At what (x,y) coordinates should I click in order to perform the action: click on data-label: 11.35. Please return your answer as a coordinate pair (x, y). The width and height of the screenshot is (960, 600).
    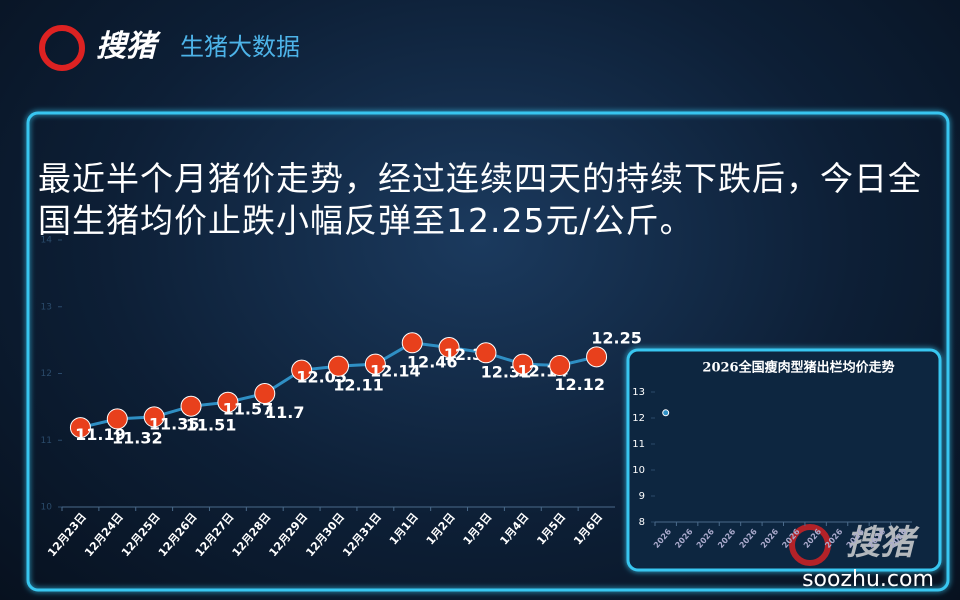
    Looking at the image, I should click on (174, 423).